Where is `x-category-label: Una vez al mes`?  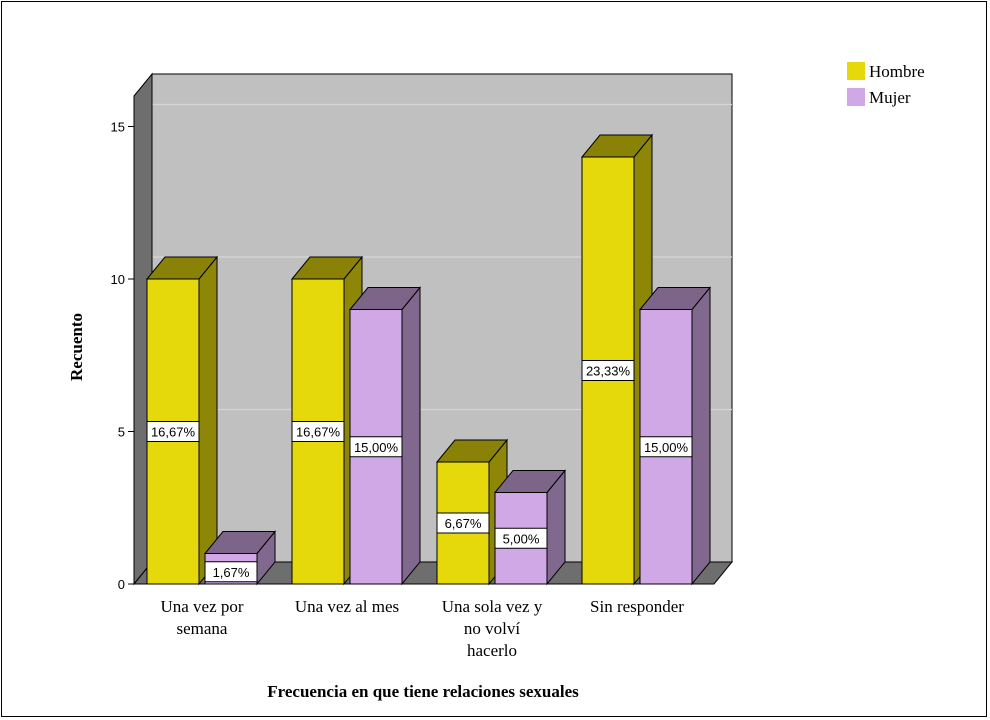
x-category-label: Una vez al mes is located at coordinates (347, 606).